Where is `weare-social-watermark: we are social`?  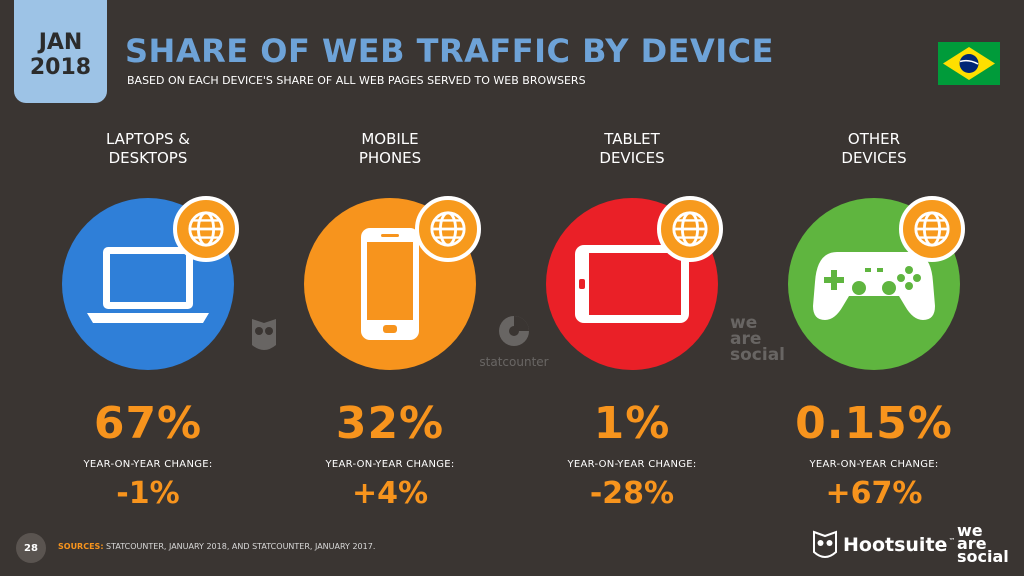 weare-social-watermark: we are social is located at coordinates (758, 339).